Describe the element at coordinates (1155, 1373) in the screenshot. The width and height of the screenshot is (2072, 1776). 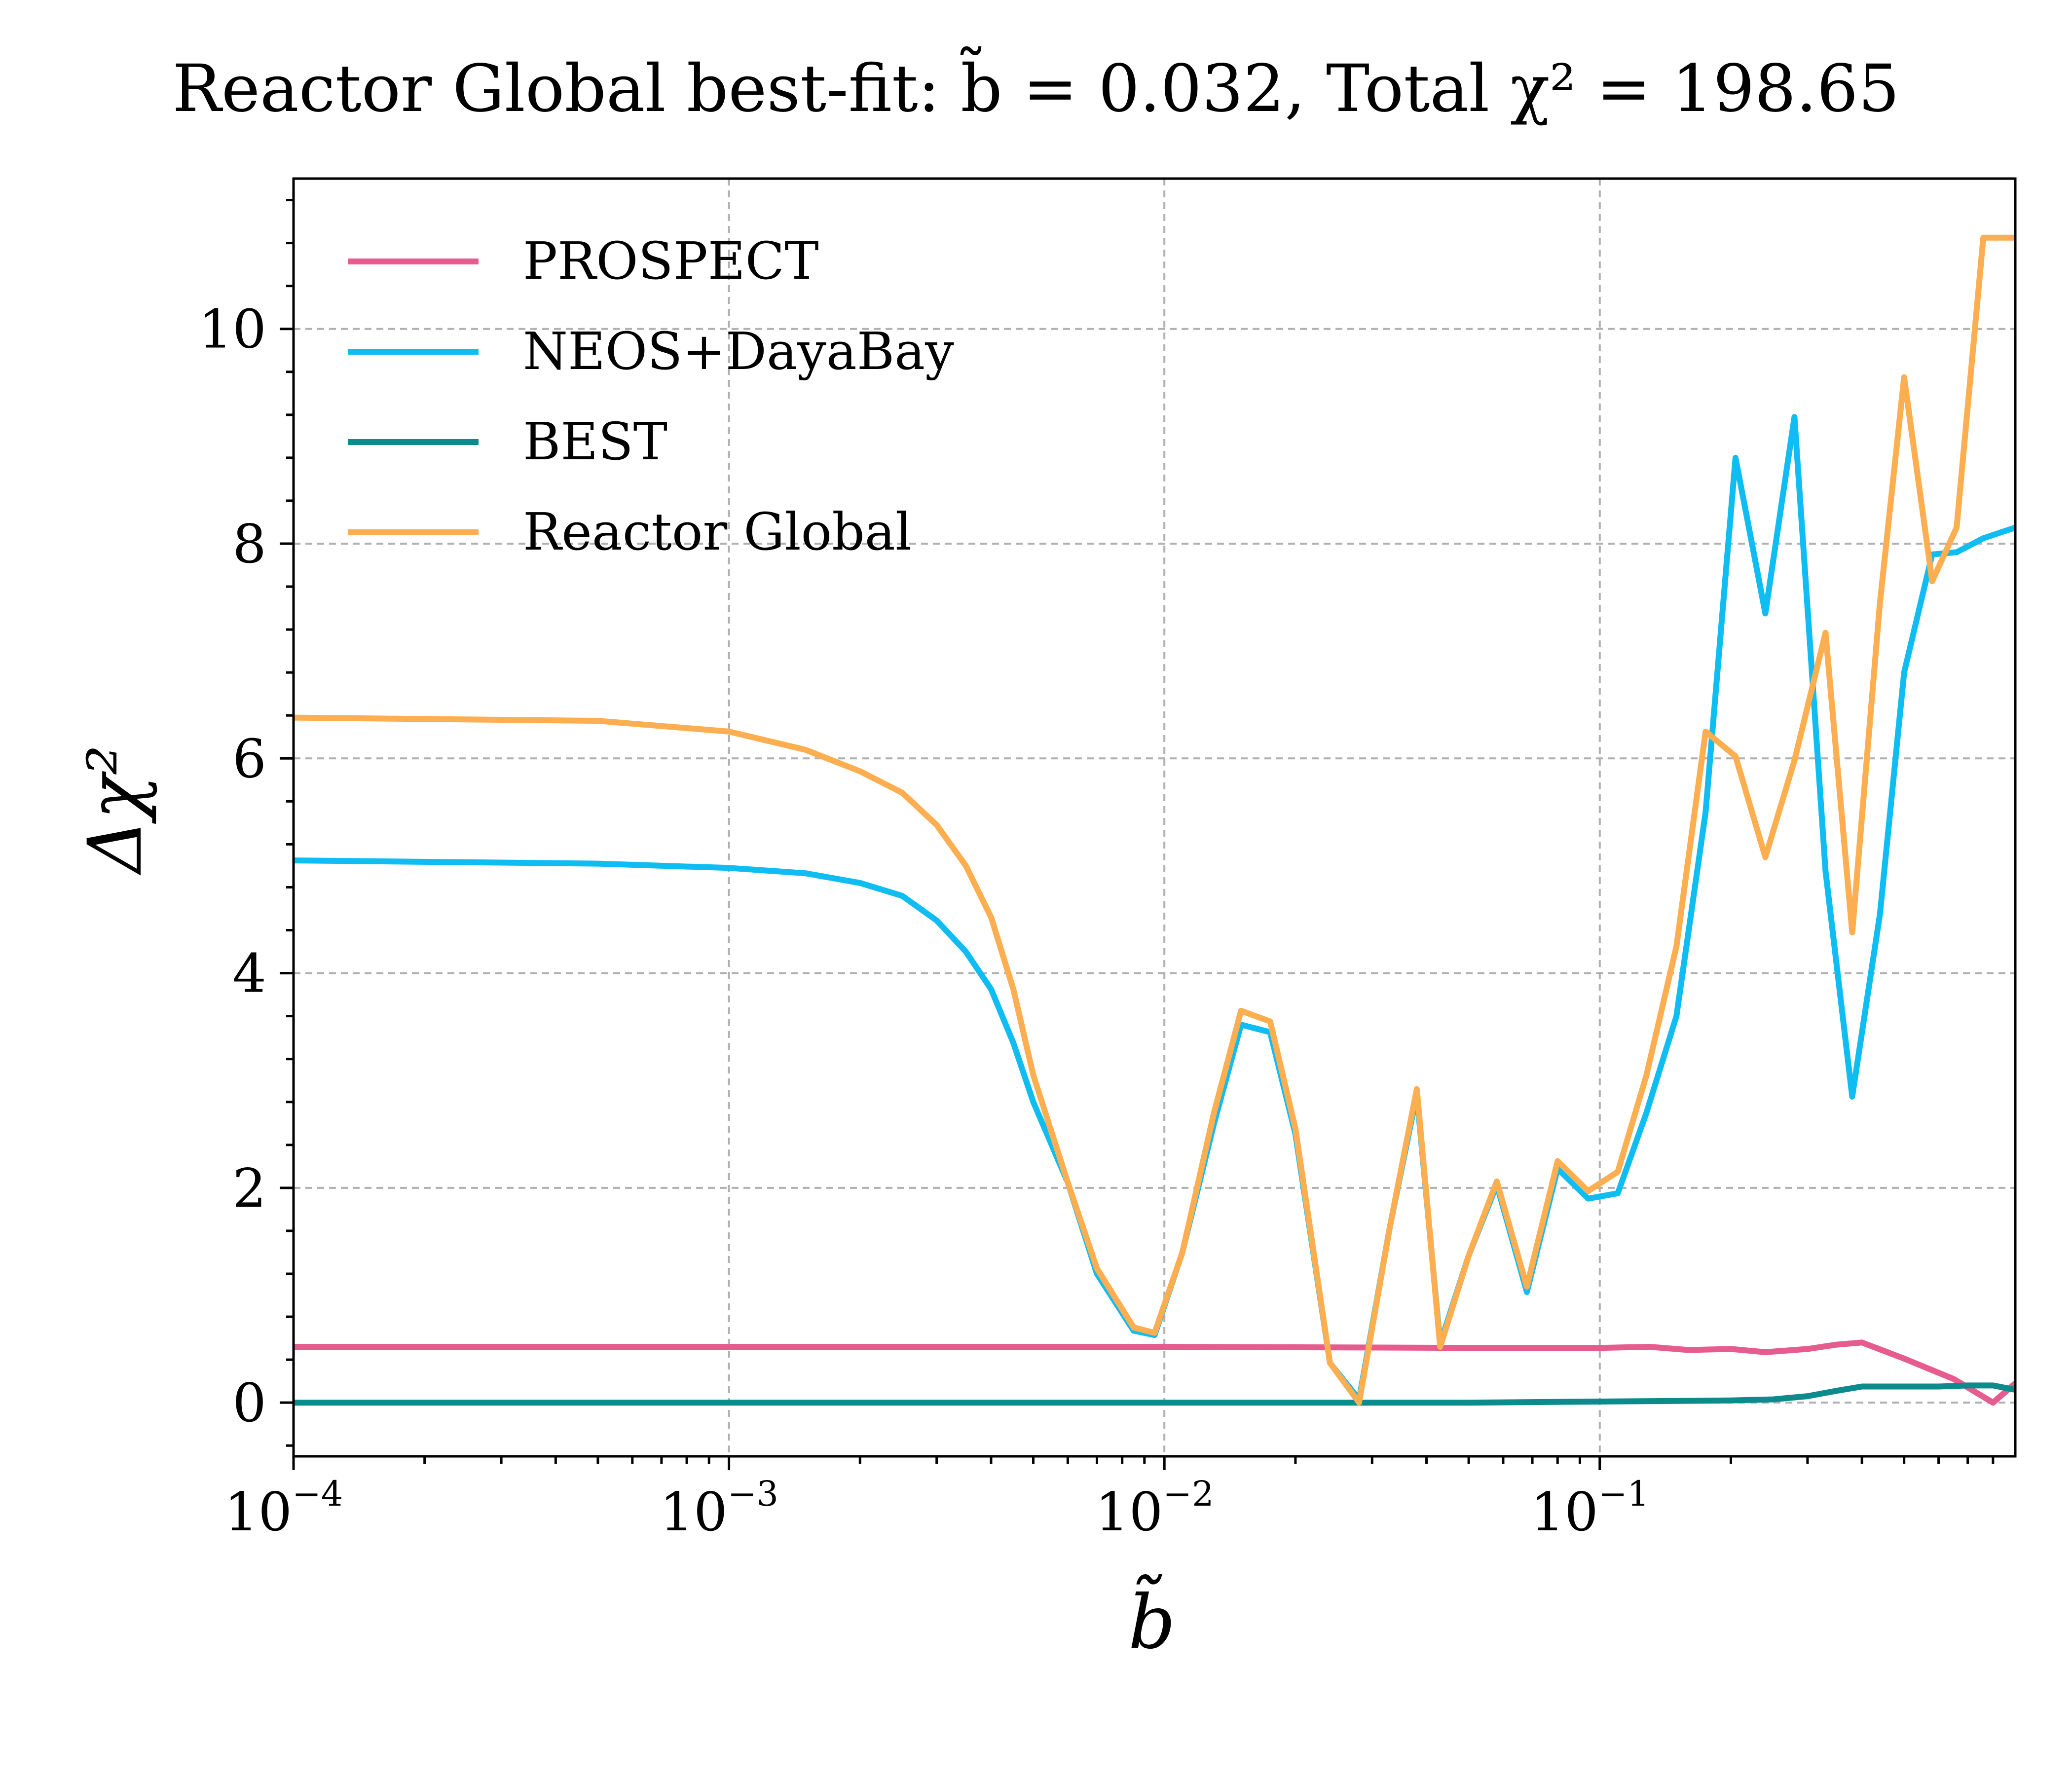
I see `series-line-prospect` at that location.